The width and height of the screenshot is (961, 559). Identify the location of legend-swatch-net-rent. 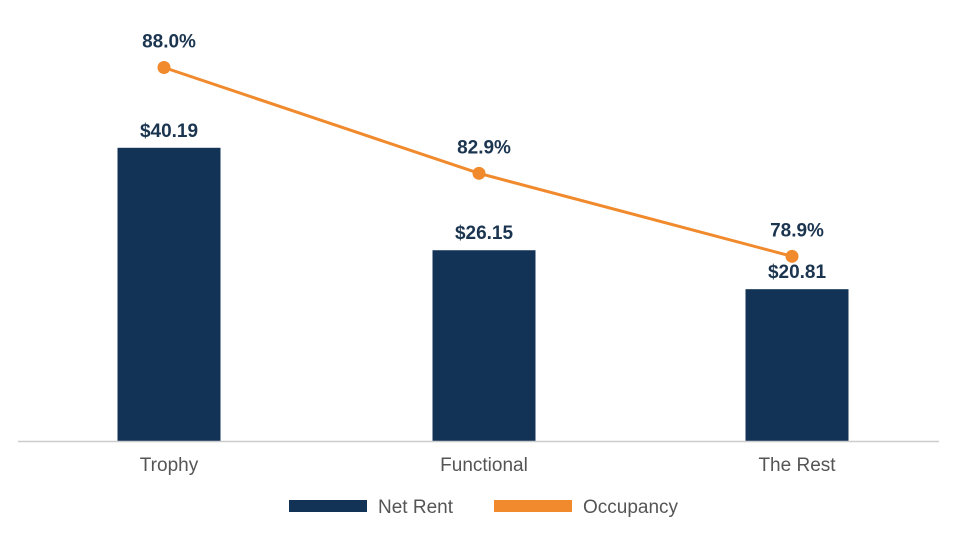
(328, 506).